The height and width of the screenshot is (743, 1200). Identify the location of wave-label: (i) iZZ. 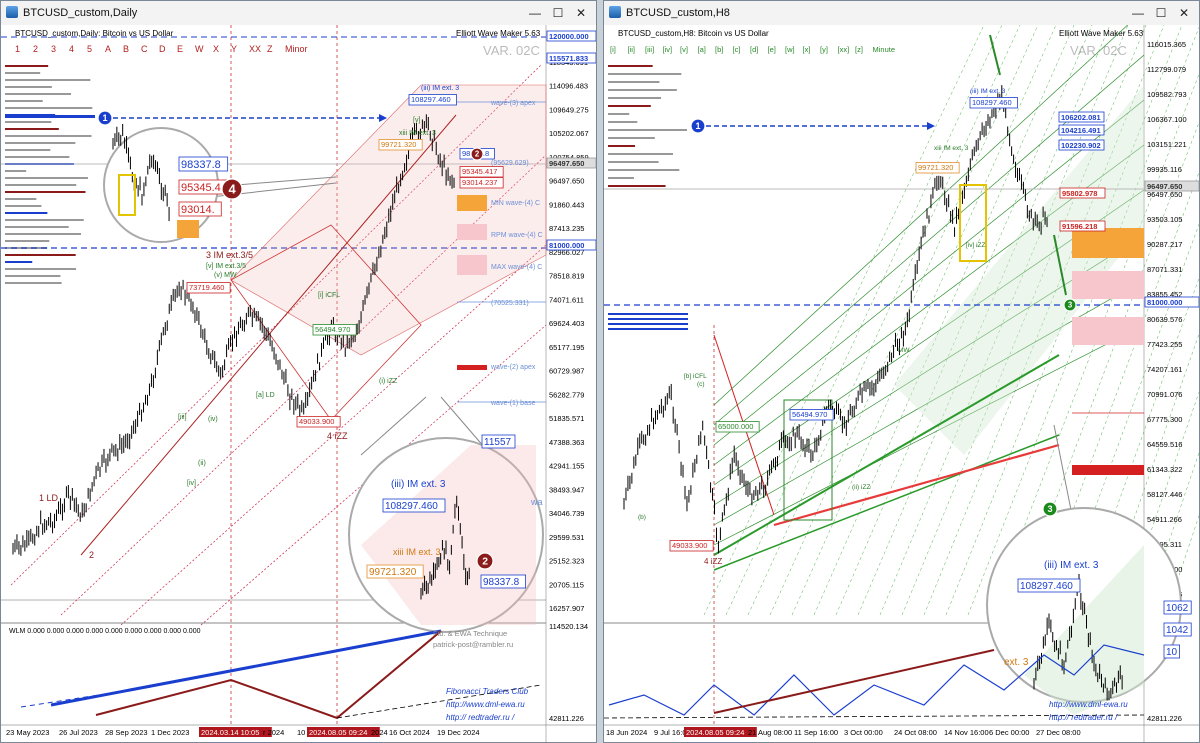
(388, 381).